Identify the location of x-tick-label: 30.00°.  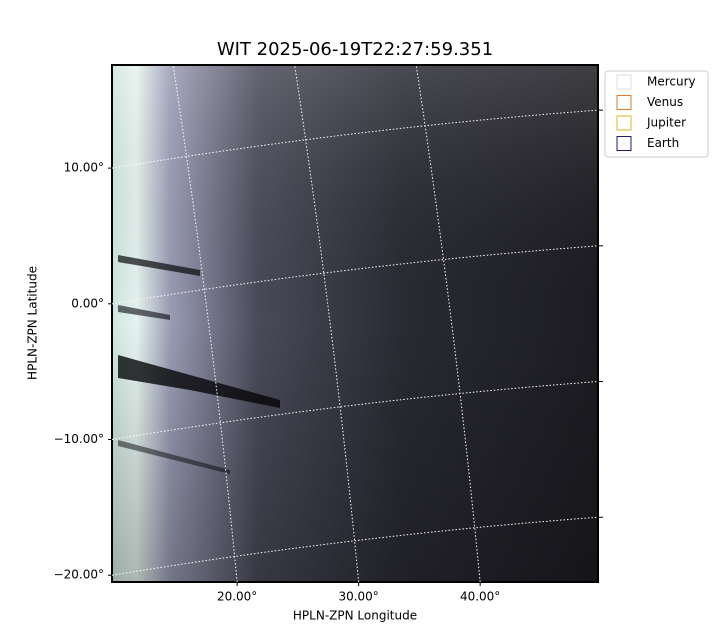
(358, 597).